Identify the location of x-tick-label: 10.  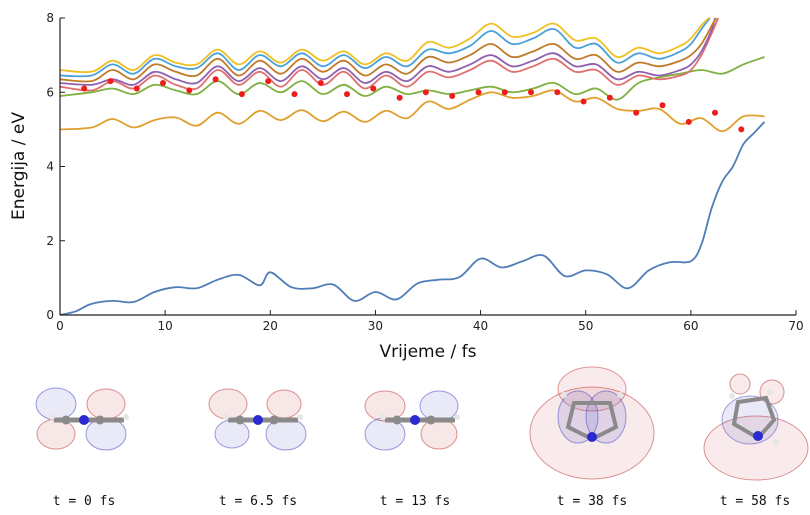
(165, 326).